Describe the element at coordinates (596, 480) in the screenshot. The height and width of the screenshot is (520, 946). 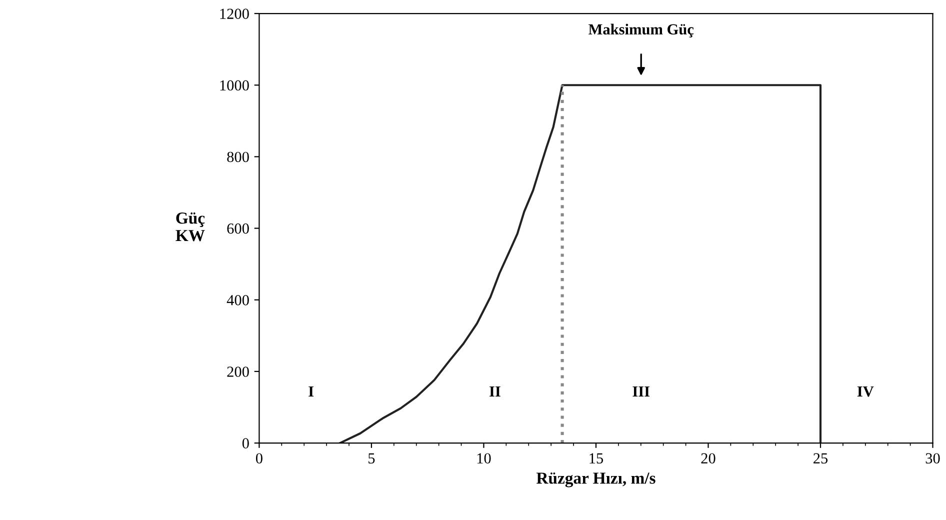
I see `x-axis-title: Rüzgar Hızı, m/s` at that location.